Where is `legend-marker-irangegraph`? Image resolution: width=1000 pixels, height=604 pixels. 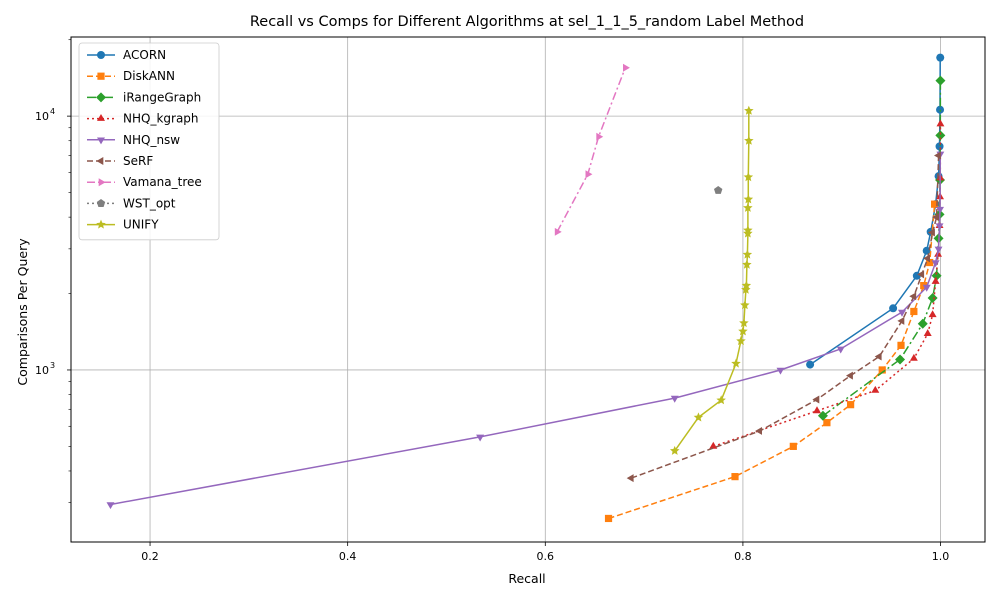 legend-marker-irangegraph is located at coordinates (101, 97).